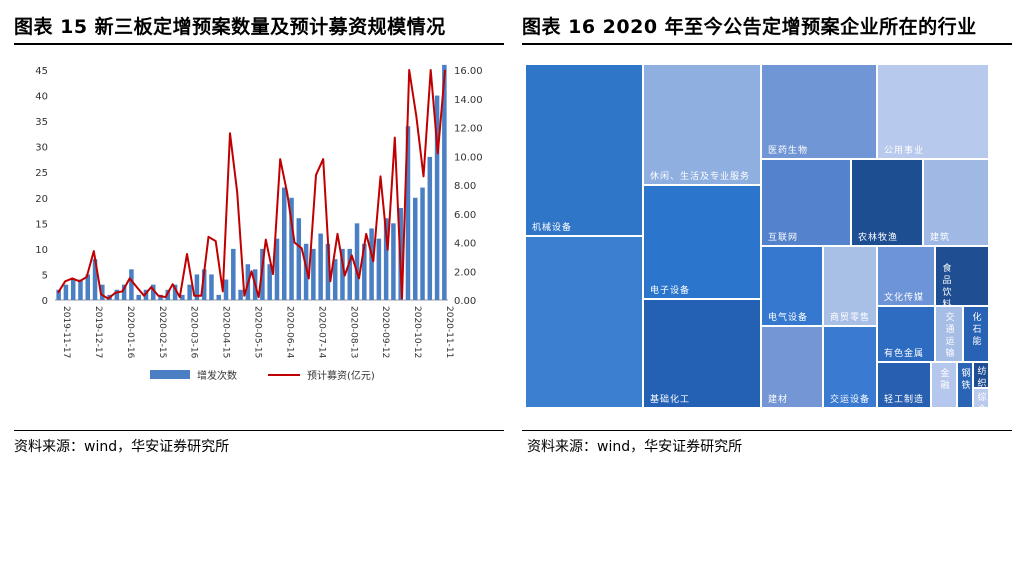 The image size is (1026, 573). Describe the element at coordinates (850, 318) in the screenshot. I see `treemap-label: 商贸零售` at that location.